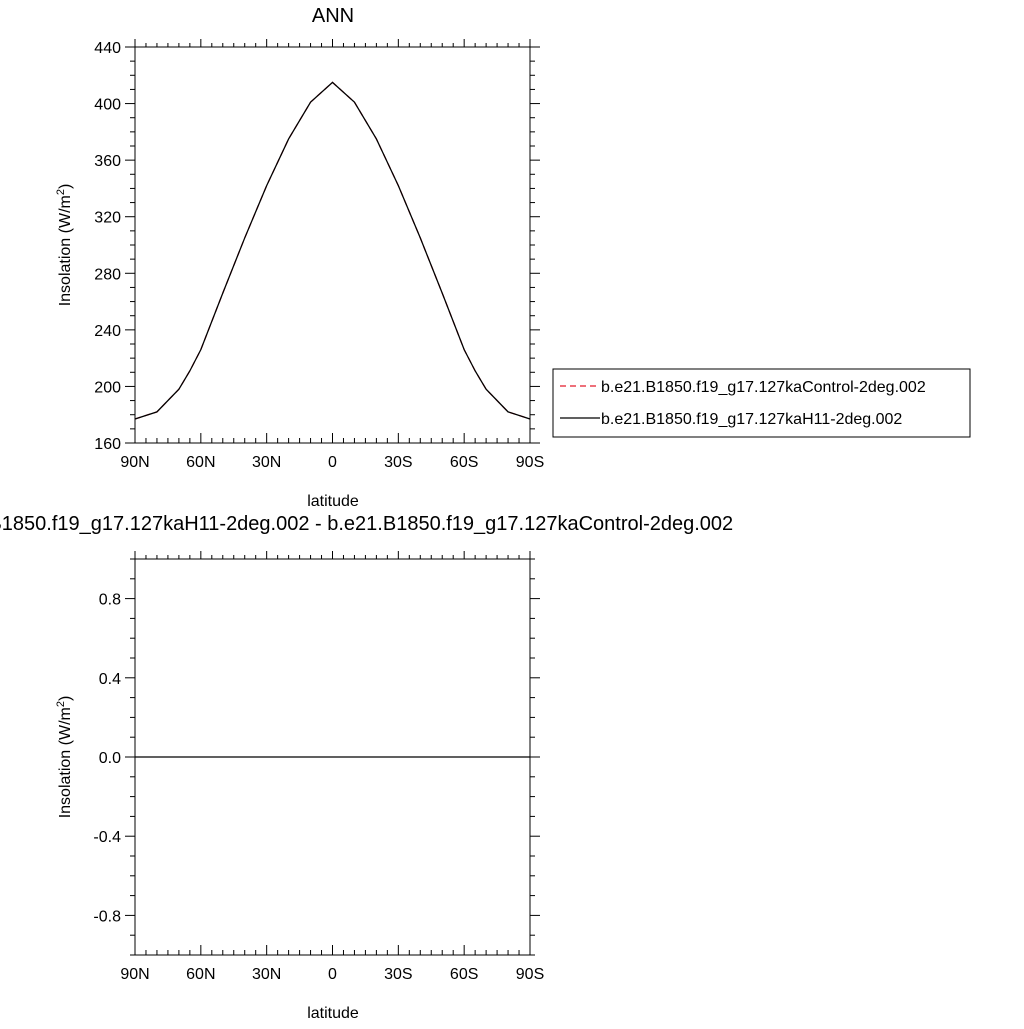 This screenshot has width=1024, height=1029. I want to click on top-plot-title: ANN, so click(333, 16).